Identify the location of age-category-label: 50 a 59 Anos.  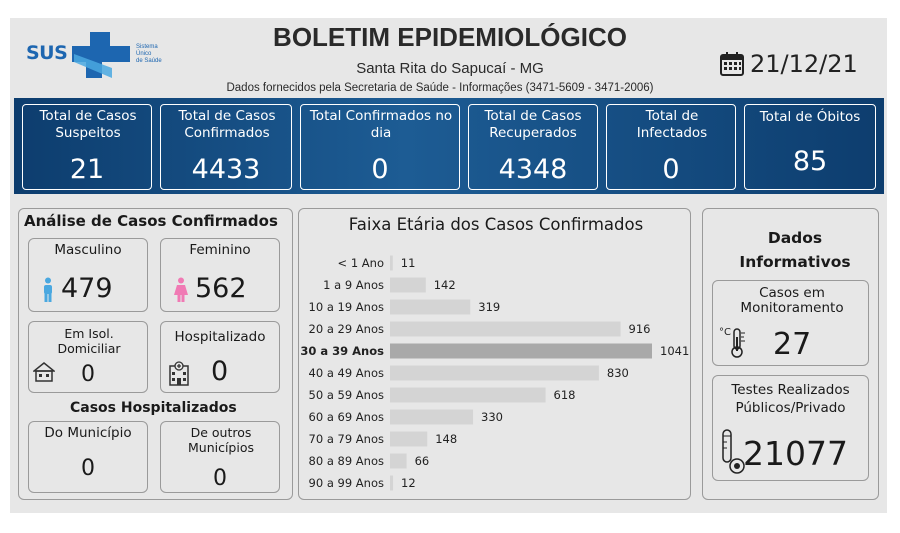
(346, 395).